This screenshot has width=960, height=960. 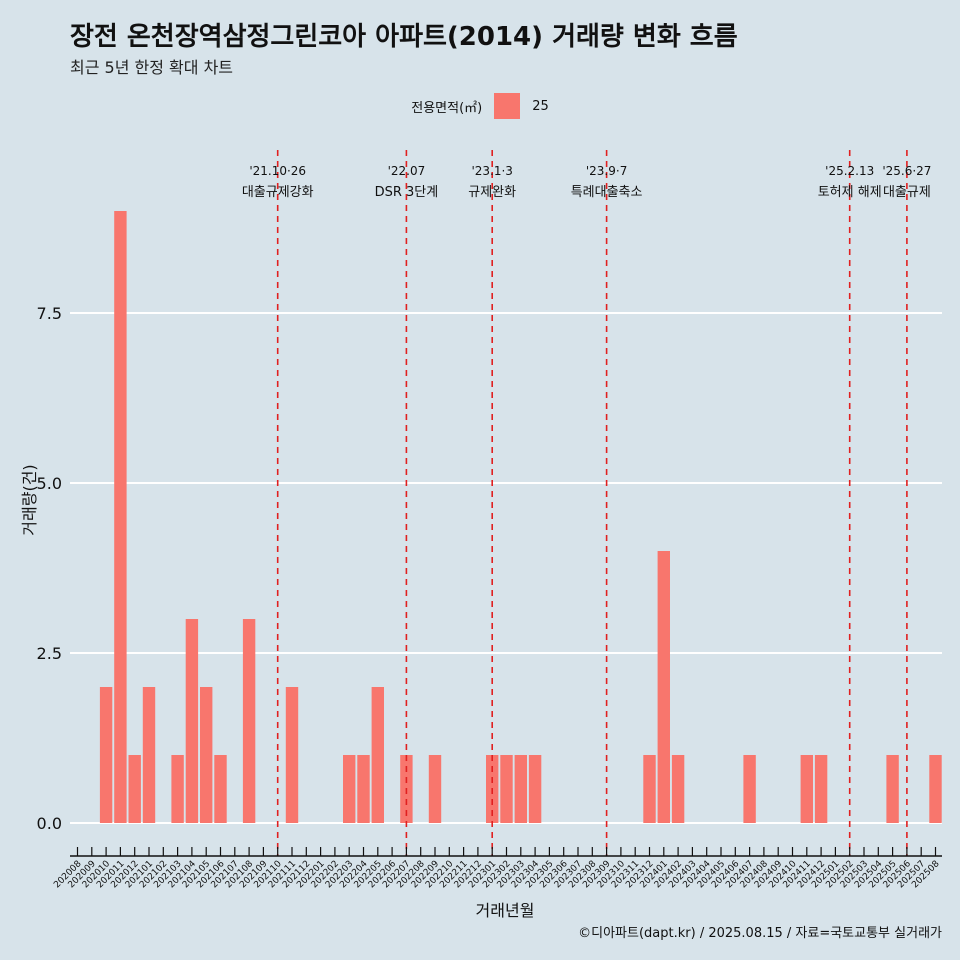 I want to click on policy-marker-date: '25.2.13, so click(x=849, y=171).